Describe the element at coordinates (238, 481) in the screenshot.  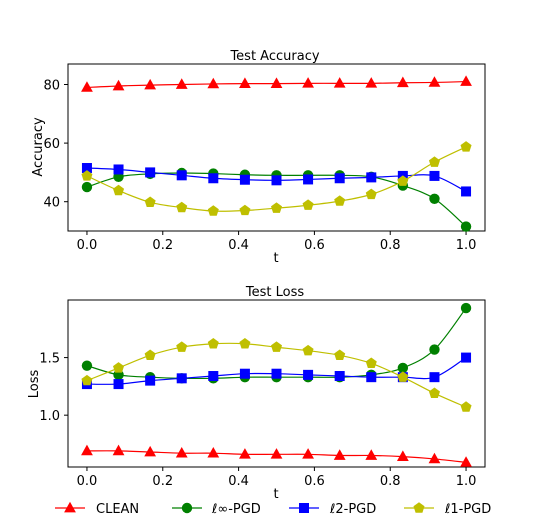
I see `loss-x-tick-label: 0.4` at that location.